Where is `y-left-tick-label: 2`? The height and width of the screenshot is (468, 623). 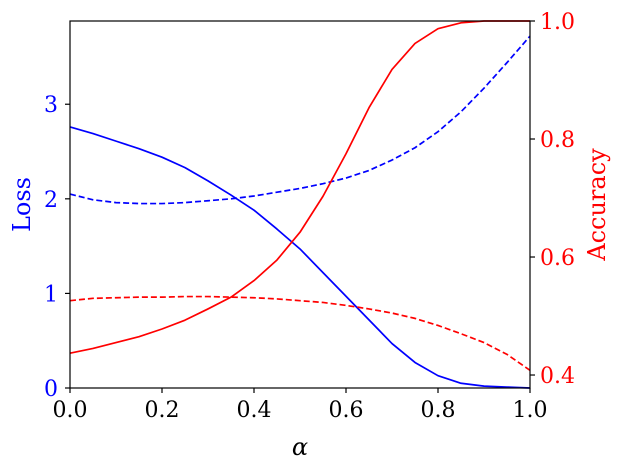
y-left-tick-label: 2 is located at coordinates (51, 200).